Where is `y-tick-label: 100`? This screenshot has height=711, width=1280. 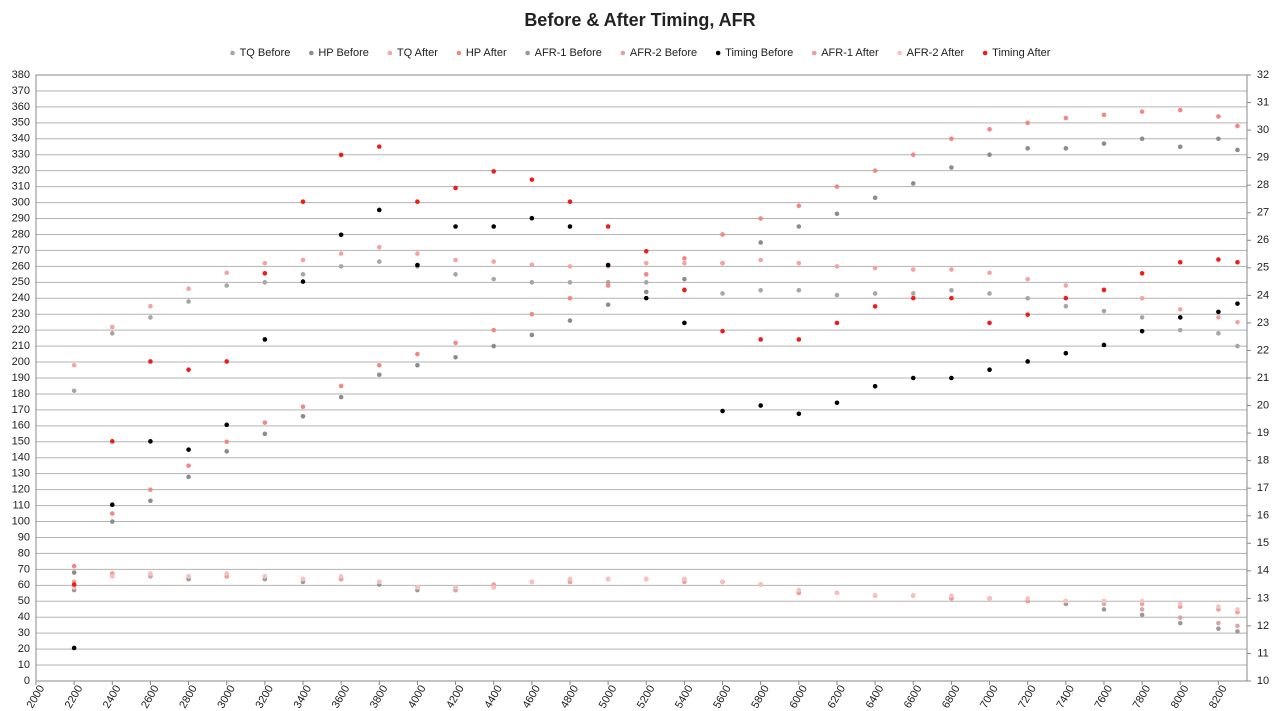
y-tick-label: 100 is located at coordinates (21, 521).